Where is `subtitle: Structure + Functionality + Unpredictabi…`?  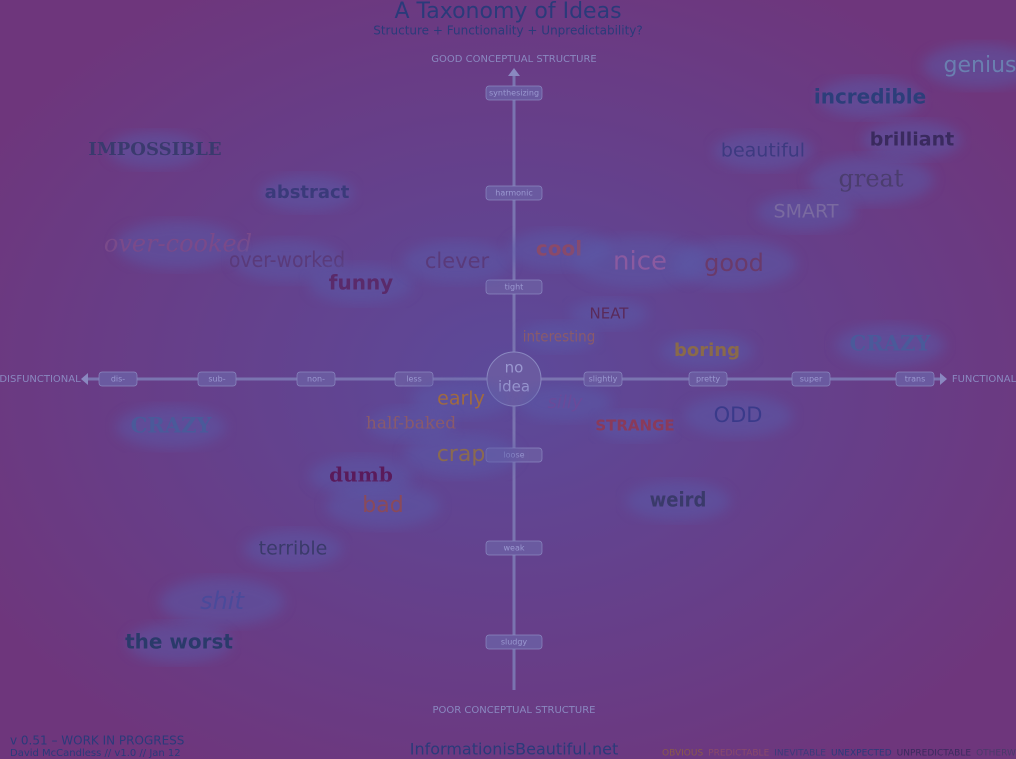
subtitle: Structure + Functionality + Unpredictabi… is located at coordinates (508, 31).